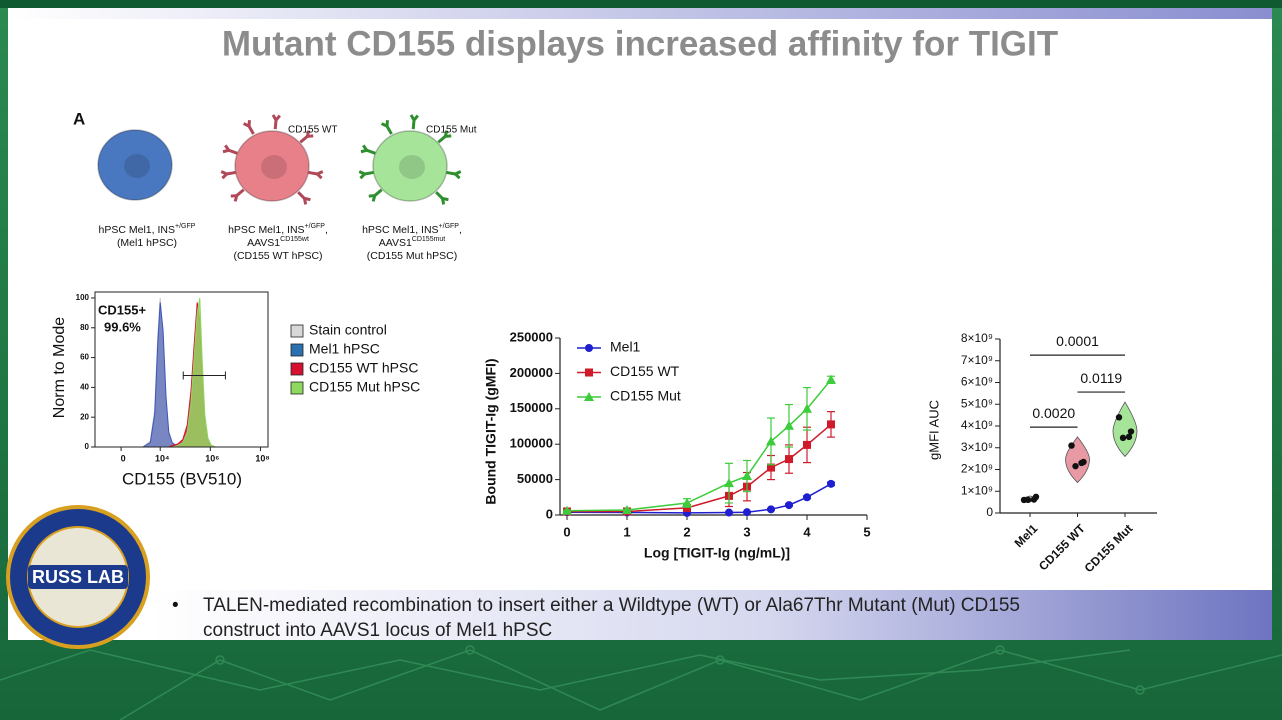 This screenshot has width=1282, height=720. I want to click on y-tick-label: 100, so click(83, 297).